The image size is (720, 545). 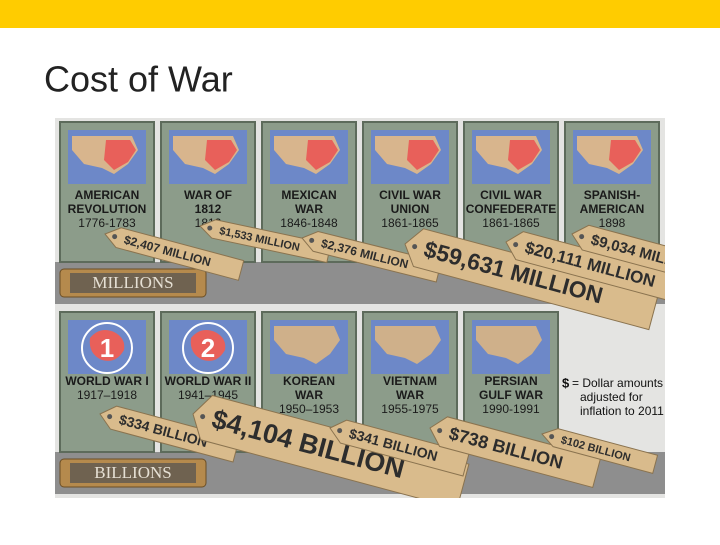 What do you see at coordinates (106, 381) in the screenshot?
I see `war-name: WORLD WAR I` at bounding box center [106, 381].